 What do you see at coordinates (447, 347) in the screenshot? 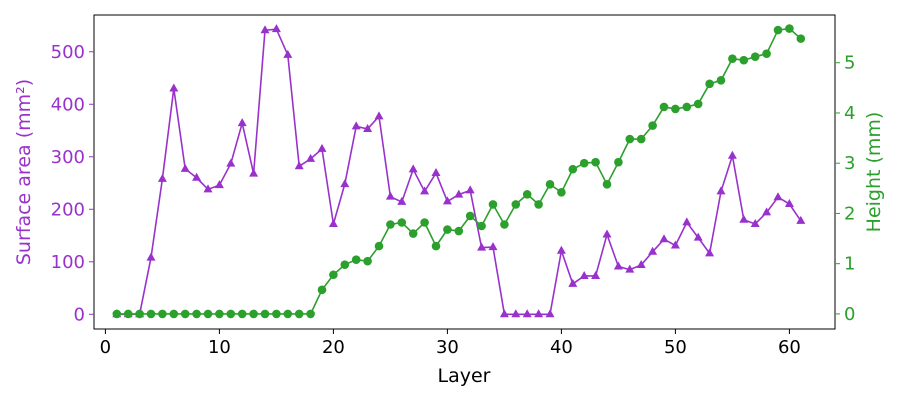
I see `x-tick-label: 30` at bounding box center [447, 347].